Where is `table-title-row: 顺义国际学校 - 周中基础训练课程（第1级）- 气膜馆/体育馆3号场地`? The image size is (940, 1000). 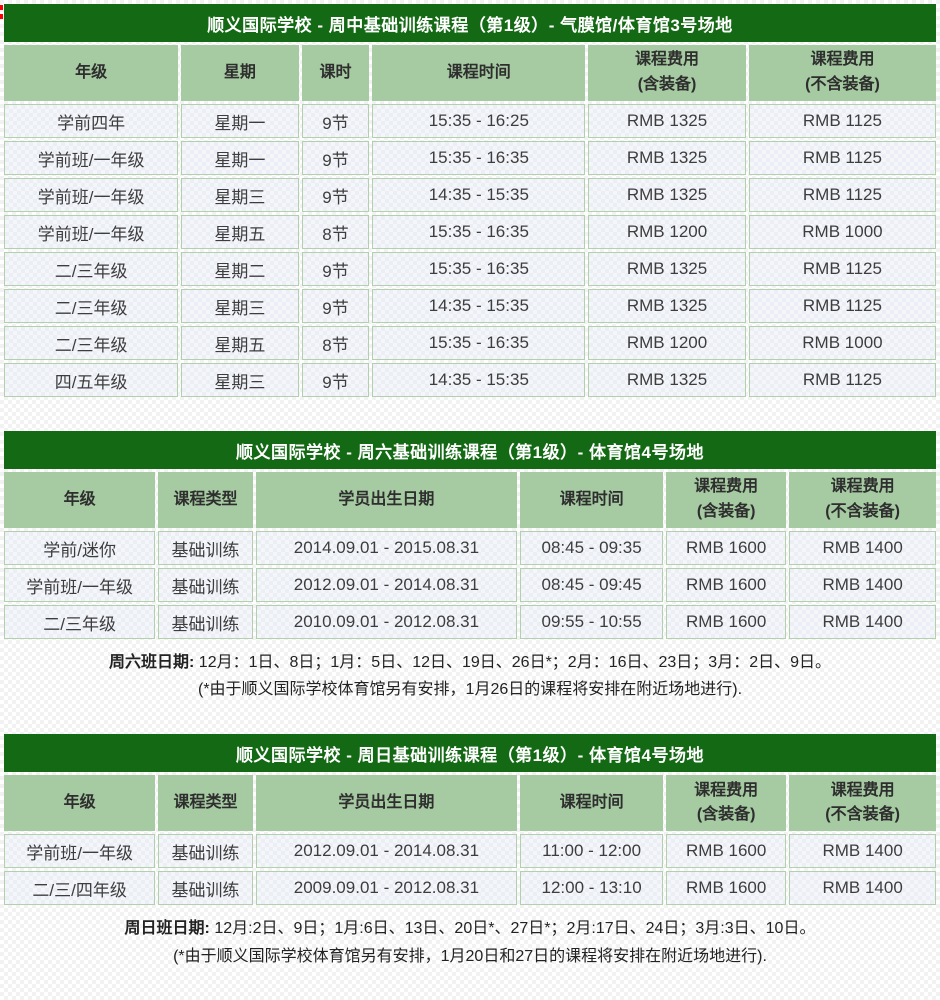
table-title-row: 顺义国际学校 - 周中基础训练课程（第1级）- 气膜馆/体育馆3号场地 is located at coordinates (470, 23).